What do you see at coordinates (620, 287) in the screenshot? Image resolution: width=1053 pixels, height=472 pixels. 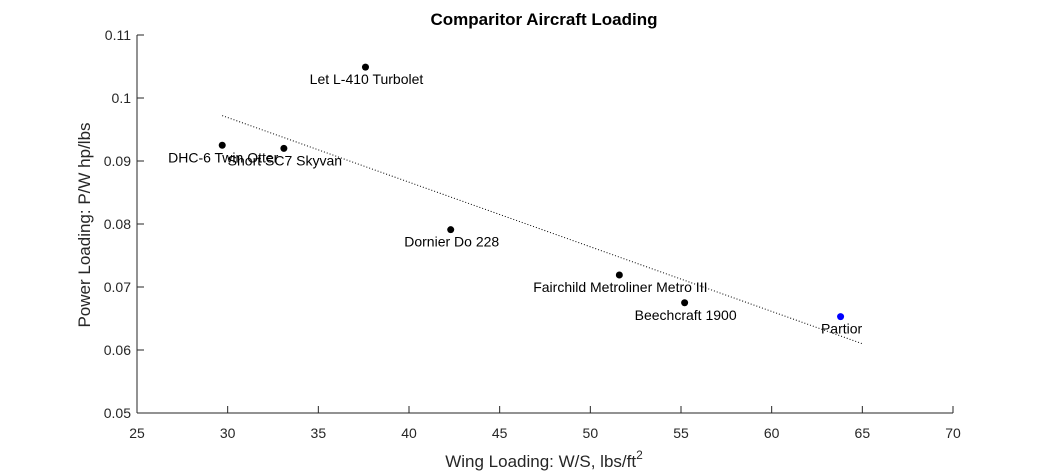 I see `data-point-label: Fairchild Metroliner Metro III` at bounding box center [620, 287].